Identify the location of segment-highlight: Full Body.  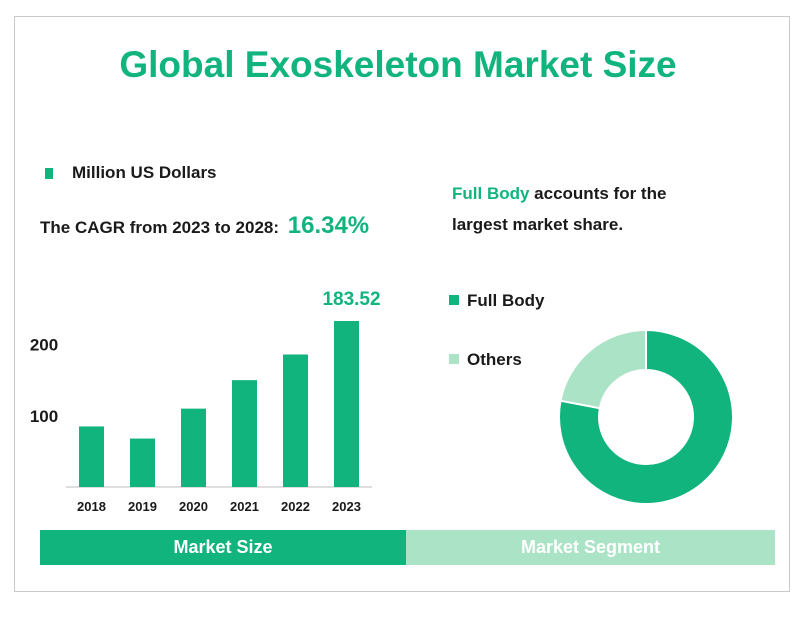
(491, 193).